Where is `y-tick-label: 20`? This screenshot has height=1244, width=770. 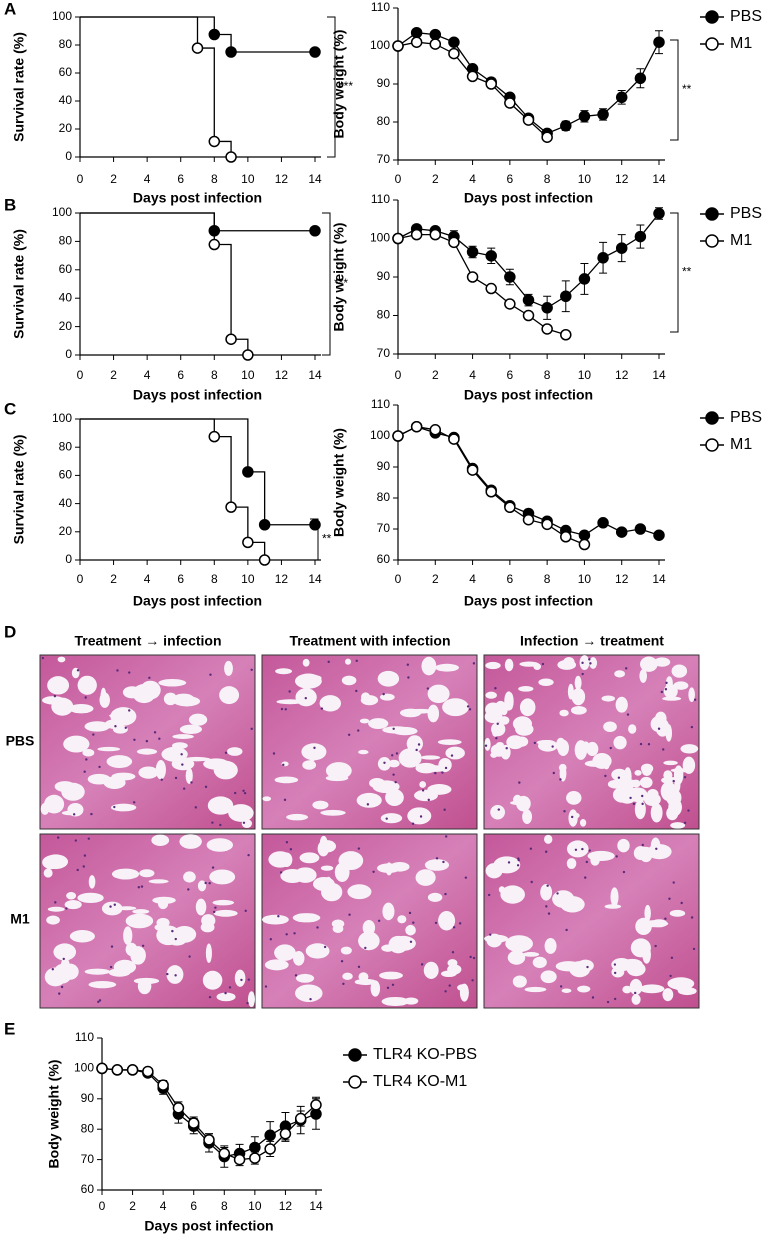
y-tick-label: 20 is located at coordinates (66, 326).